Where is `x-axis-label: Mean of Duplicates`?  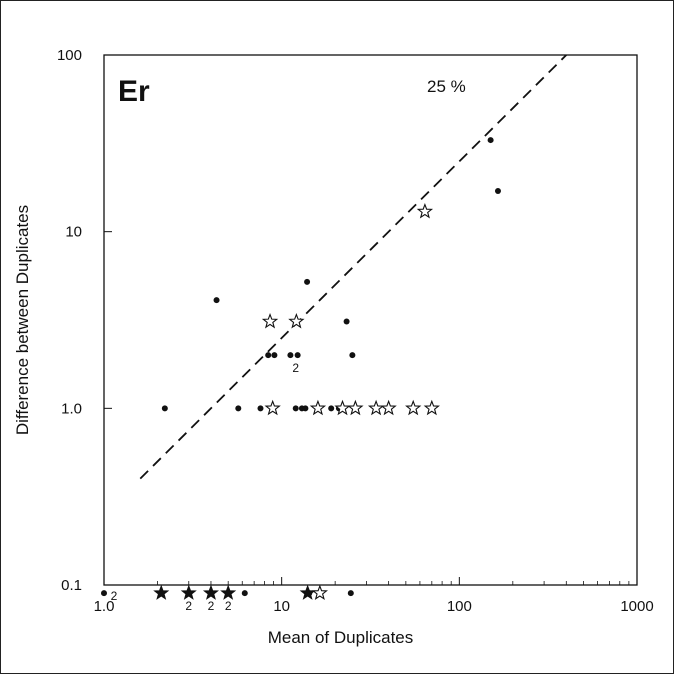
x-axis-label: Mean of Duplicates is located at coordinates (341, 637).